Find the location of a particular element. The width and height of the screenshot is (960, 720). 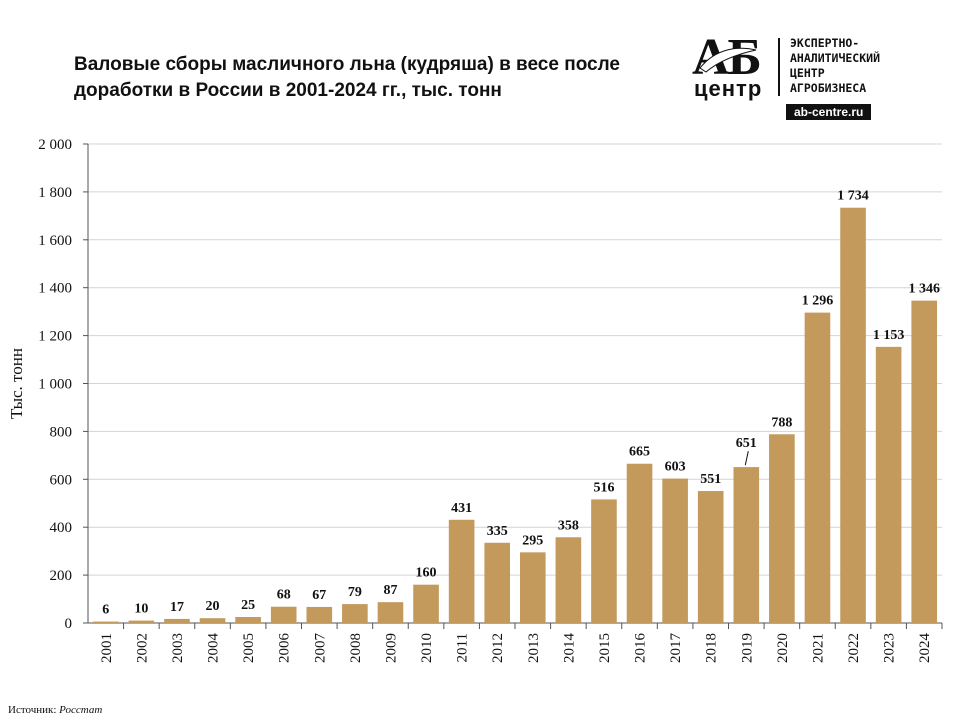

x-tick-label: 2007 is located at coordinates (320, 648).